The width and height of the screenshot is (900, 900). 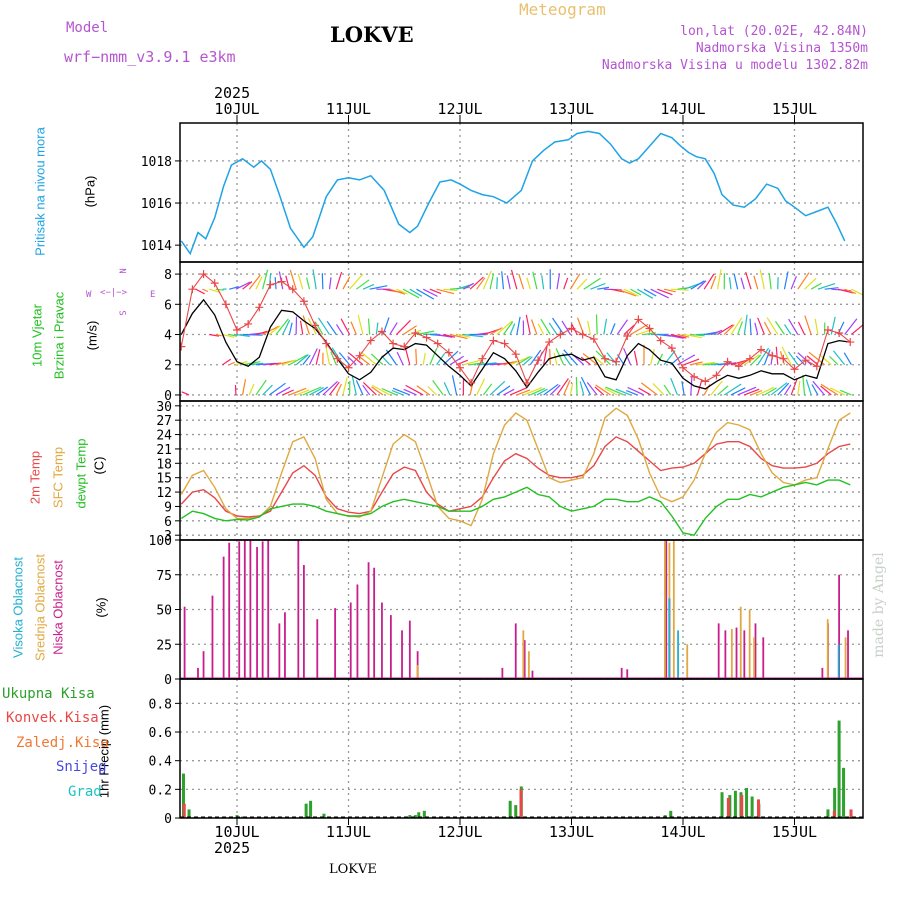 What do you see at coordinates (48, 694) in the screenshot?
I see `legend-ukupna-kisa: Ukupna Kisa` at bounding box center [48, 694].